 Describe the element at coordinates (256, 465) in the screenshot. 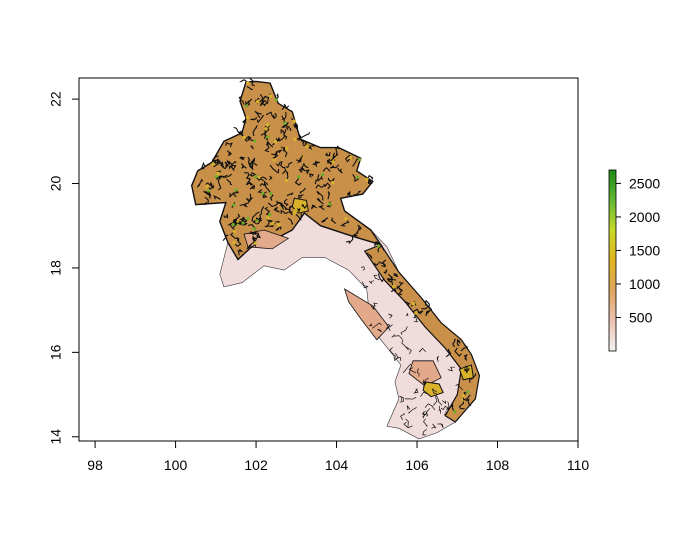

I see `x-tick-label: 102` at that location.